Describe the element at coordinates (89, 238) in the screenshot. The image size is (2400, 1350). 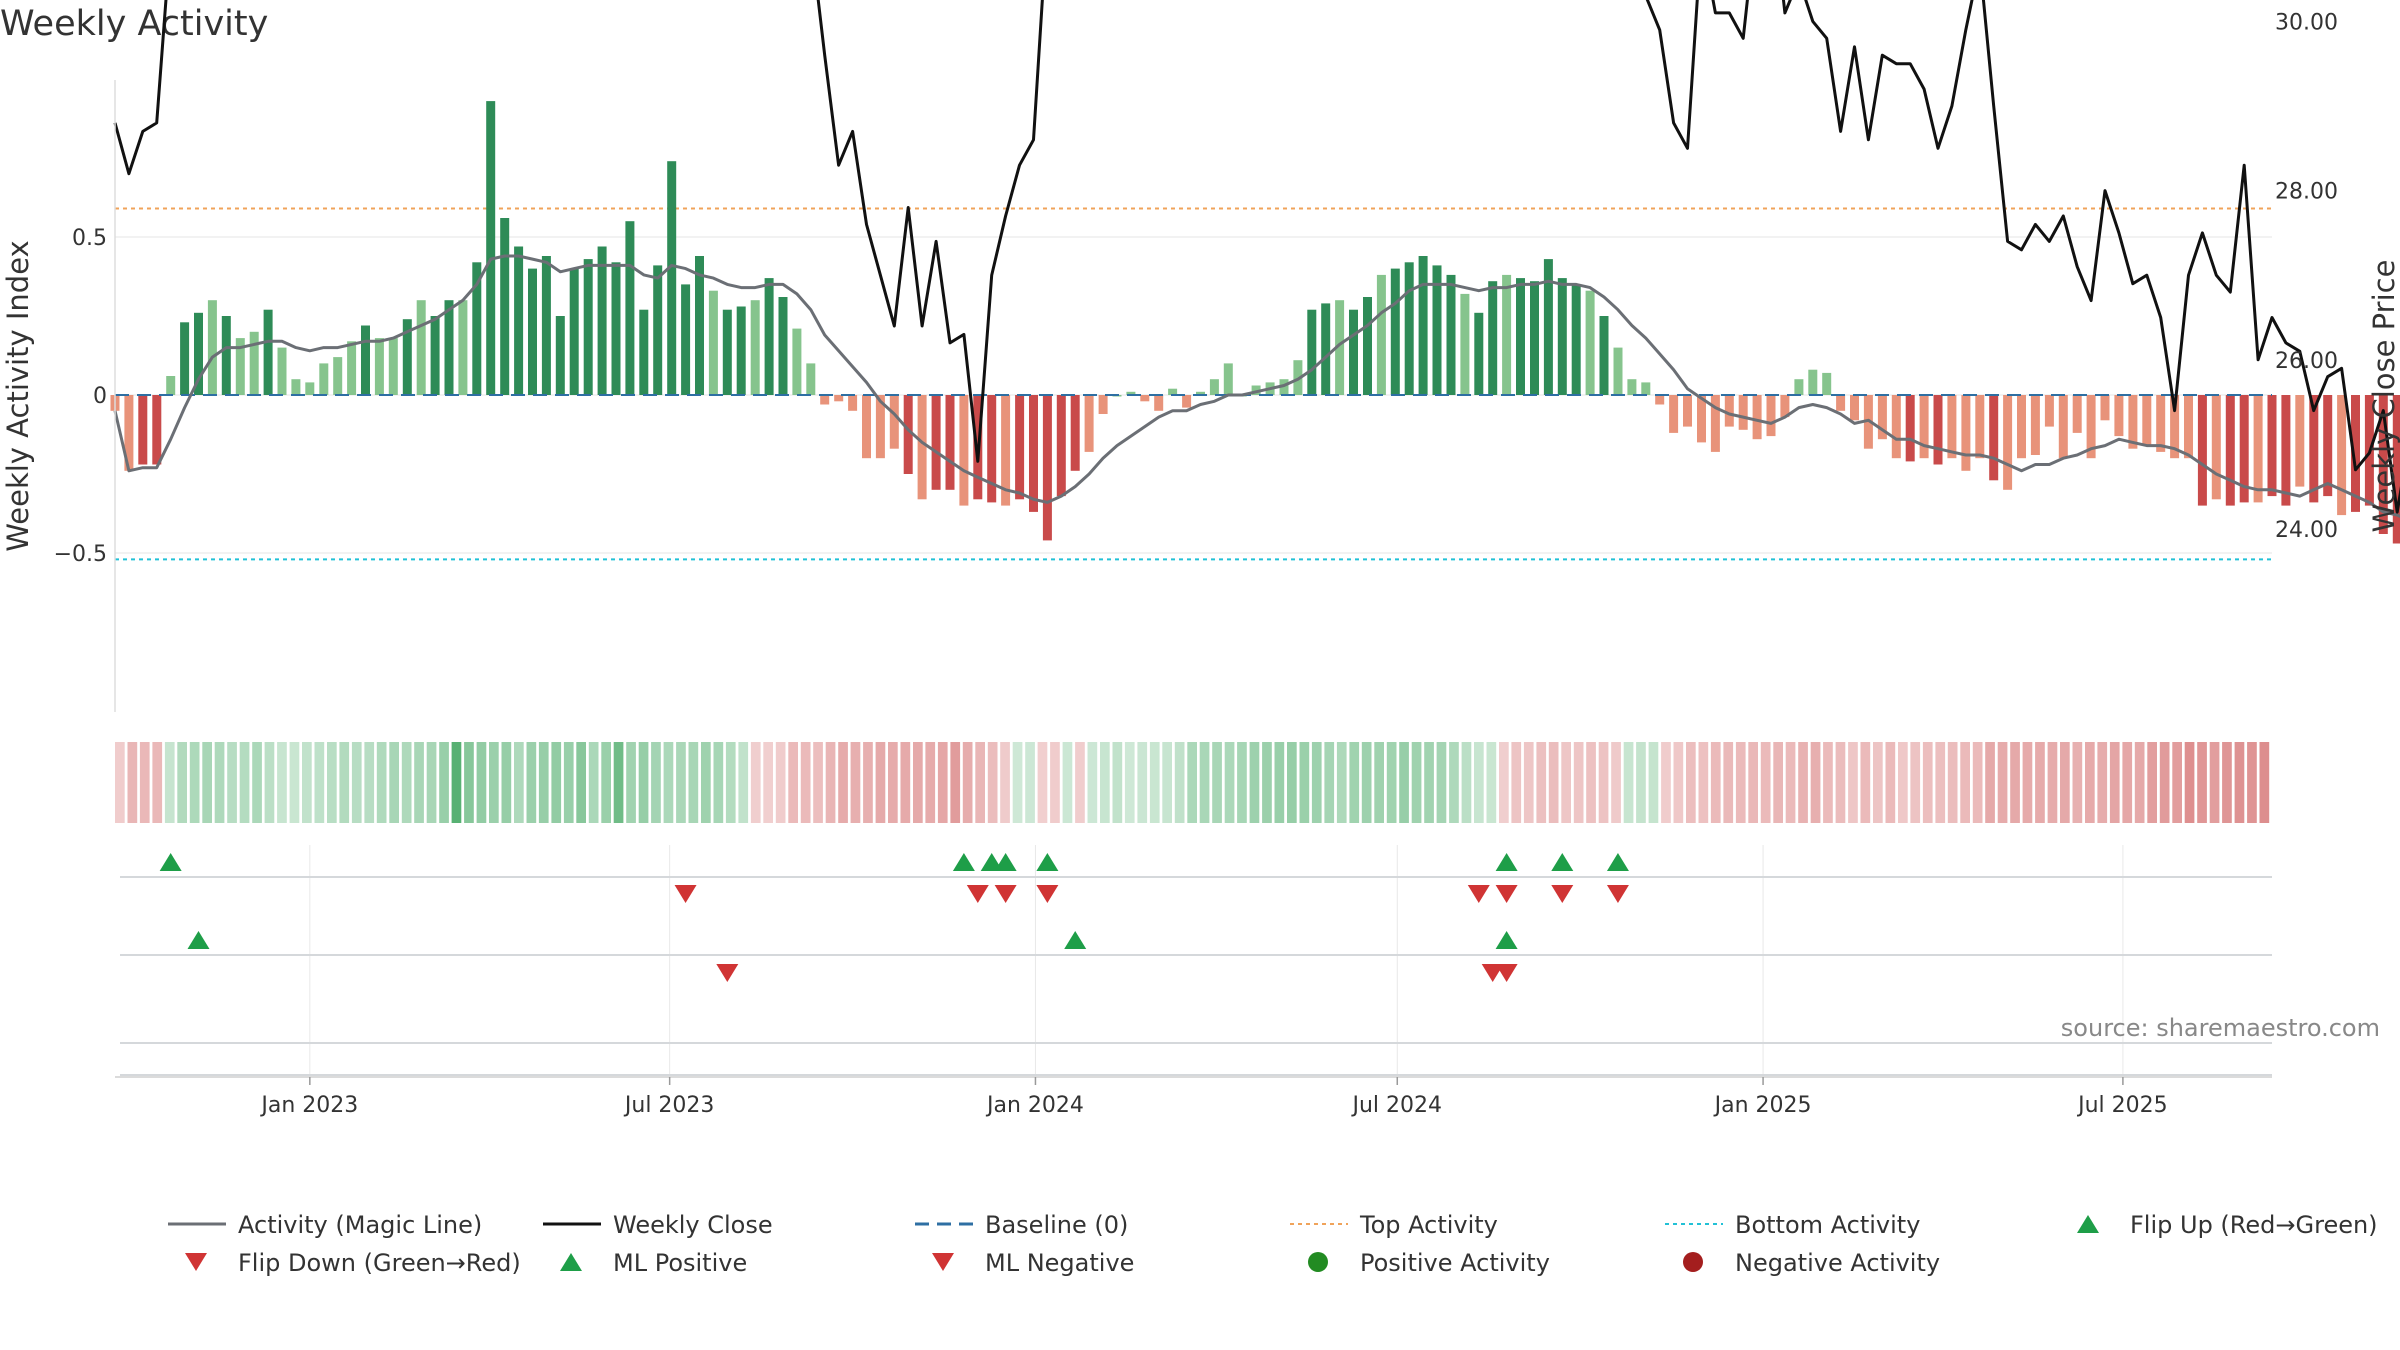
I see `left-tick-label-2: 0.5` at that location.